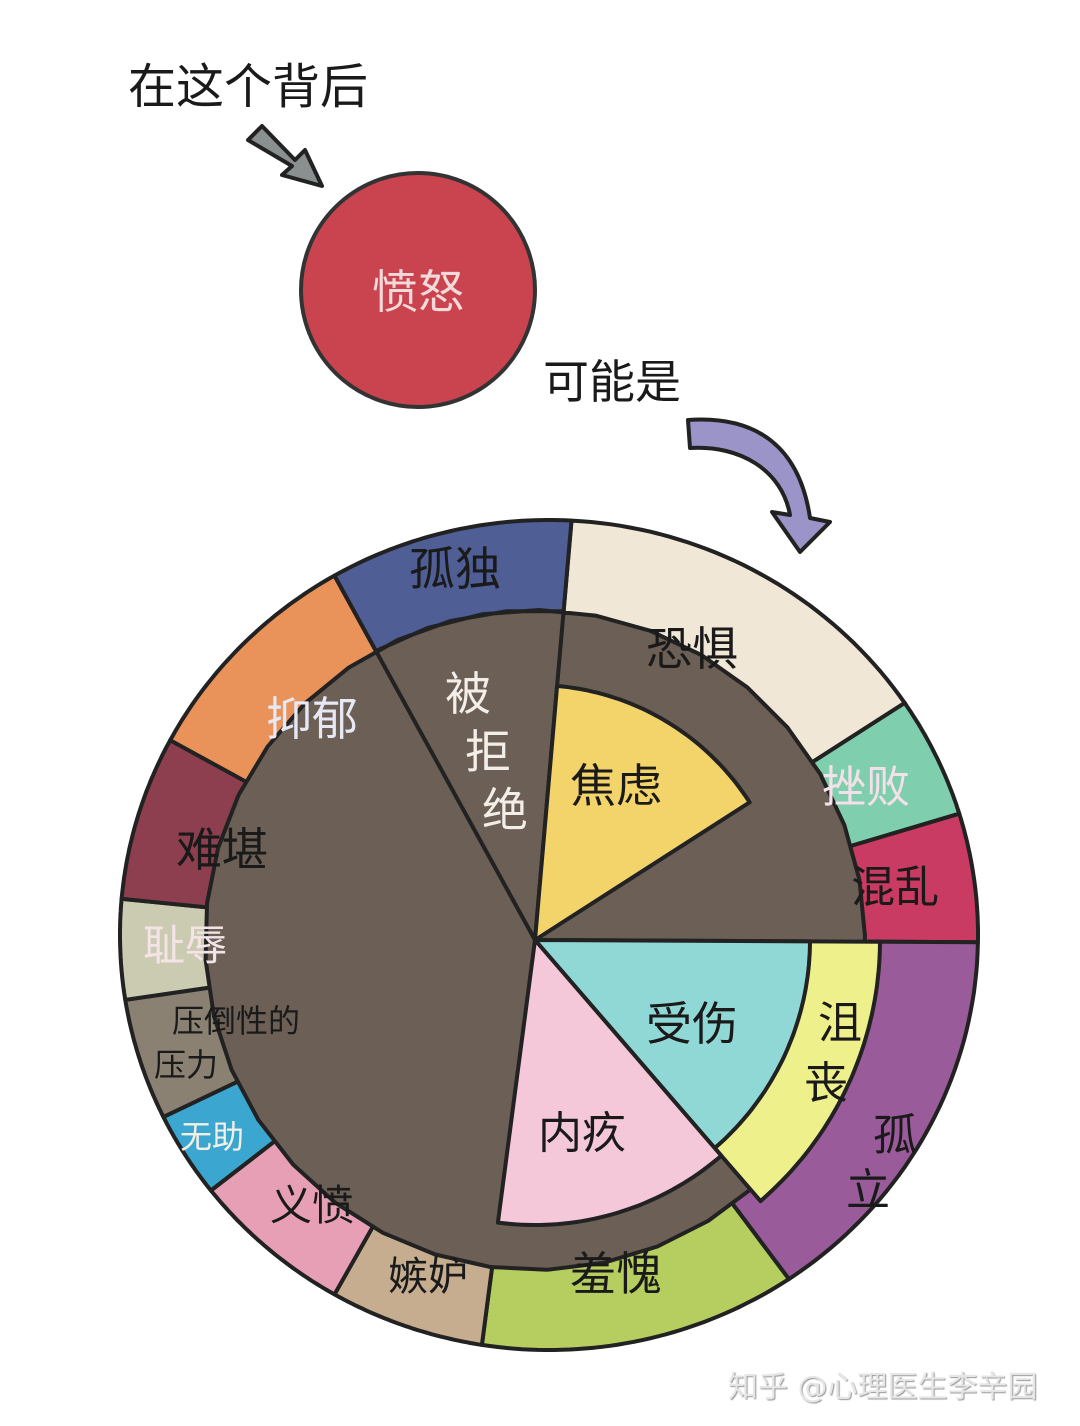 The height and width of the screenshot is (1426, 1080). I want to click on label-overwhelming-1: 压倒性的, so click(236, 1021).